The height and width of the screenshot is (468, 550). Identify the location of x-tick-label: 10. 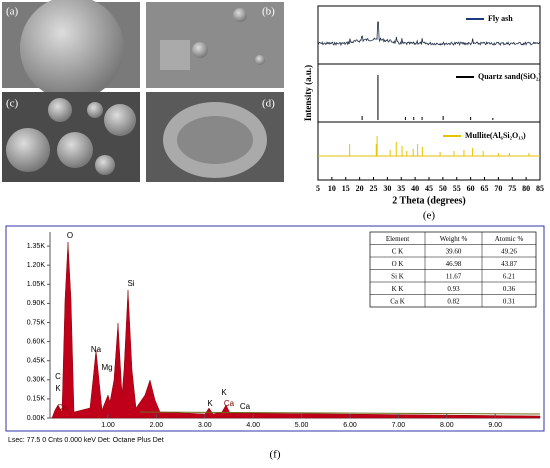
(332, 188).